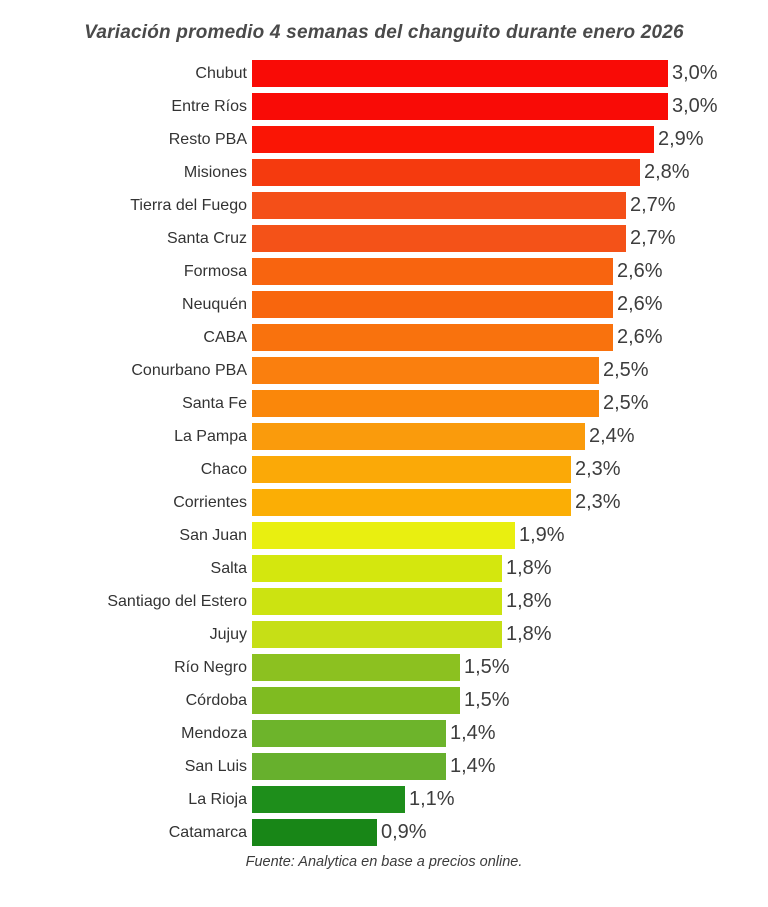 The image size is (768, 907). I want to click on bar-row: Santiago del Estero 1,8%, so click(384, 601).